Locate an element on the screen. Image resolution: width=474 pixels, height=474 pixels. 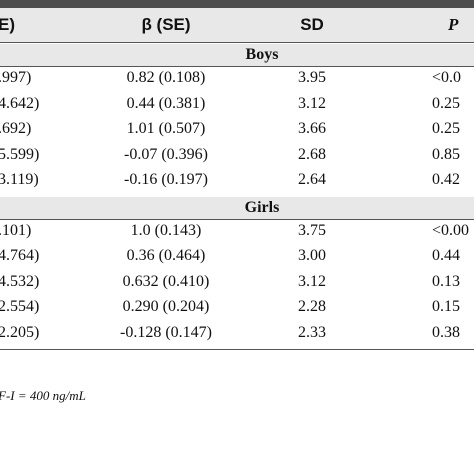
cell: 0.44 (0.381) is located at coordinates (166, 103).